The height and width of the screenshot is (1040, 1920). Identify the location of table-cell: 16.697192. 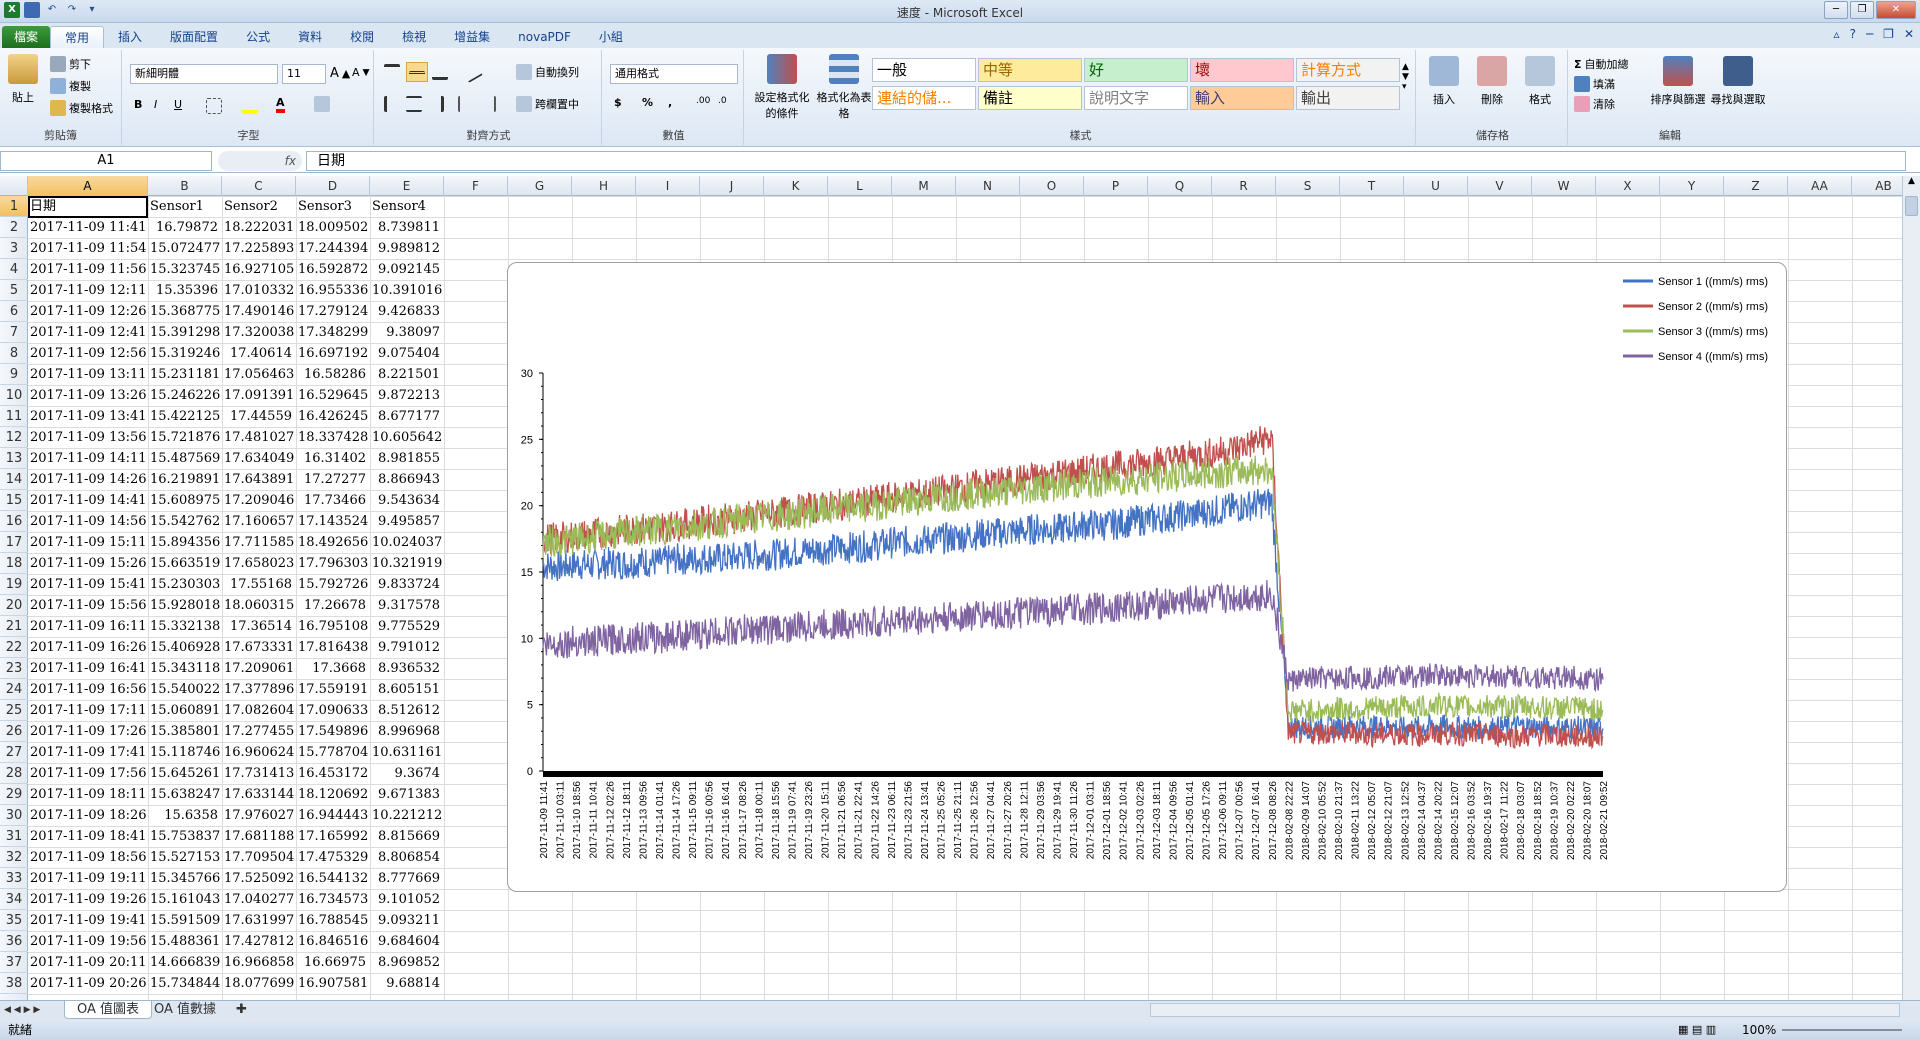
(333, 353).